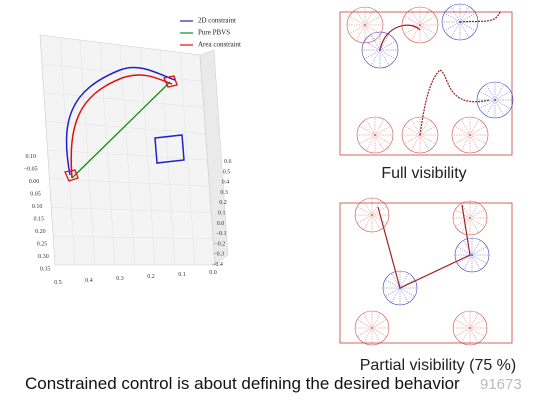 The width and height of the screenshot is (544, 402). Describe the element at coordinates (214, 157) in the screenshot. I see `side-plane` at that location.